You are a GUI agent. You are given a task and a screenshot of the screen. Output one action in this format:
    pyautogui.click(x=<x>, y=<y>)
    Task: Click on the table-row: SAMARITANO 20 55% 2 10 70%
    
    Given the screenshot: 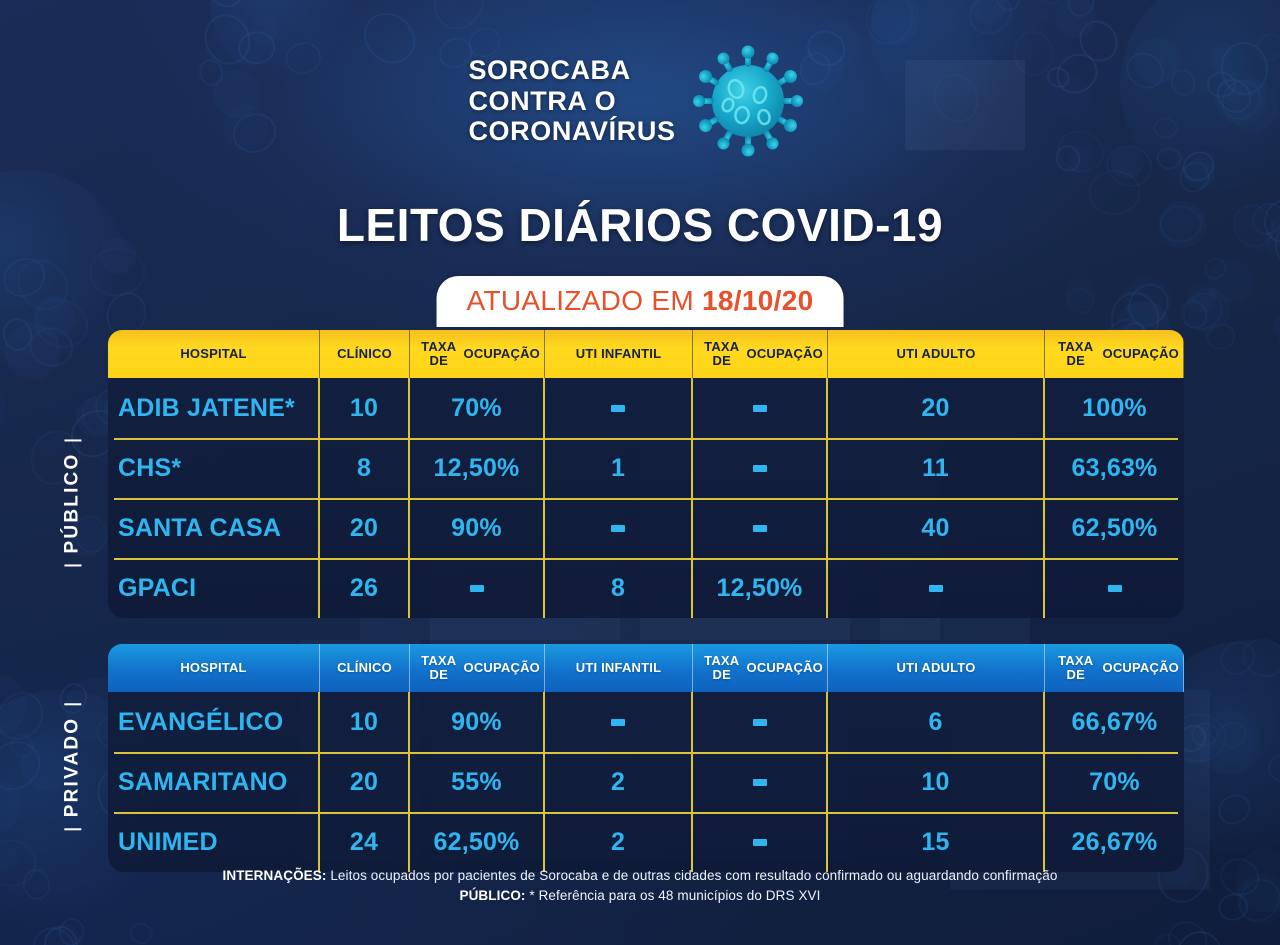 What is the action you would take?
    pyautogui.click(x=646, y=782)
    